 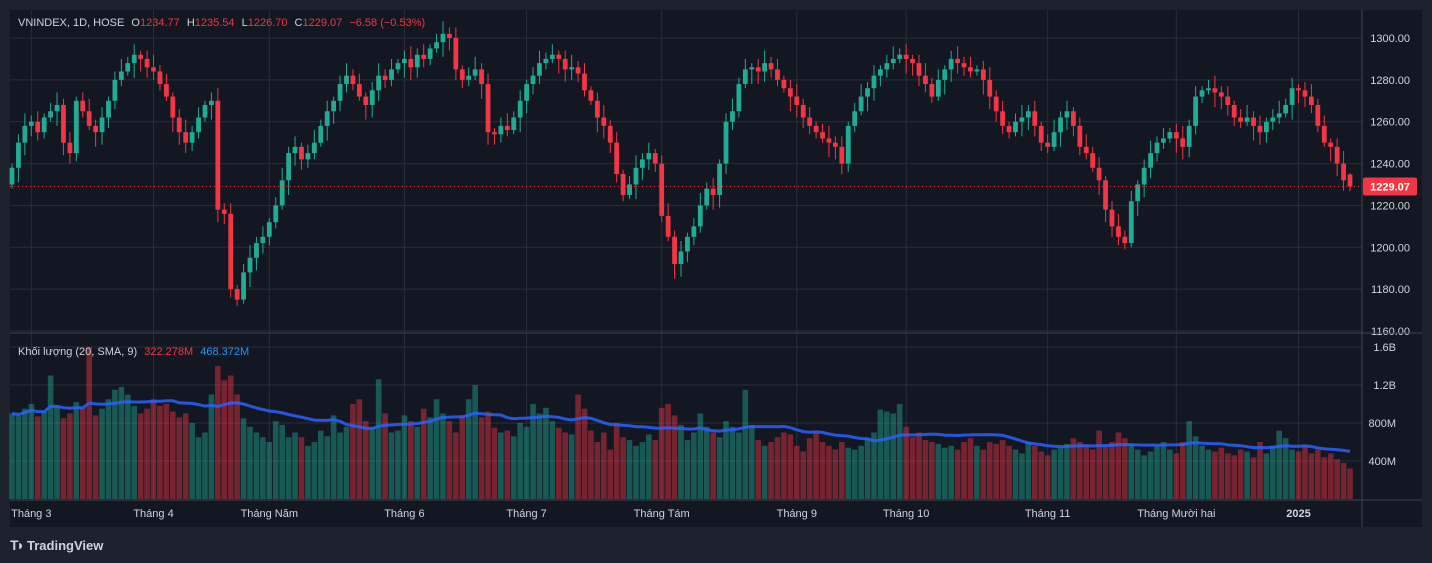 What do you see at coordinates (1390, 206) in the screenshot?
I see `price-tick-label: 1220.00` at bounding box center [1390, 206].